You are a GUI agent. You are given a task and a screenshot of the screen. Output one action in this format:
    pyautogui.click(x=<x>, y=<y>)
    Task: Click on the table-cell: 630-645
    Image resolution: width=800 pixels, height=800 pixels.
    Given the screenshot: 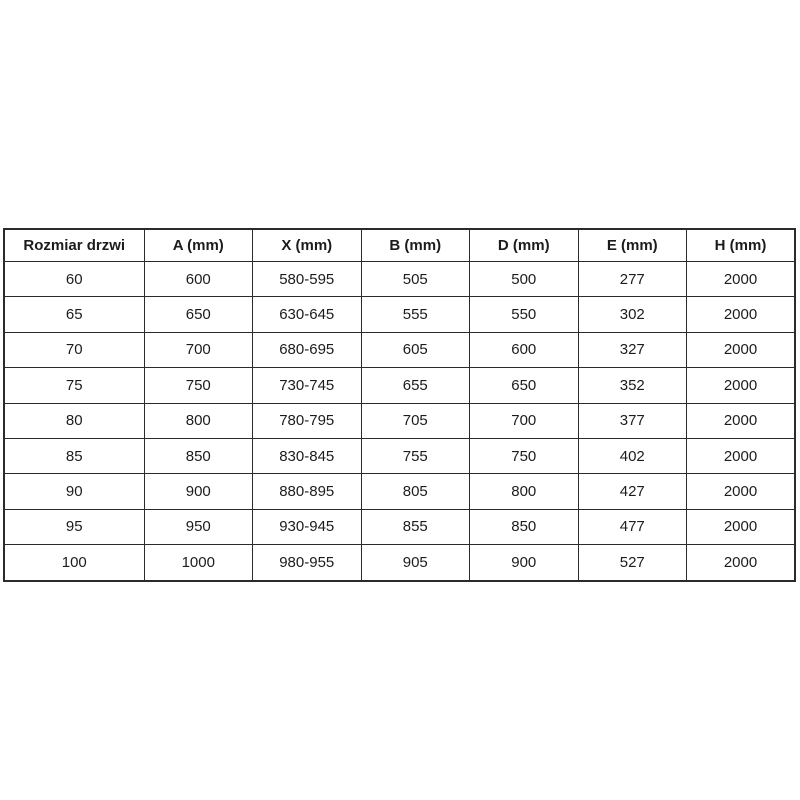 What is the action you would take?
    pyautogui.click(x=307, y=314)
    